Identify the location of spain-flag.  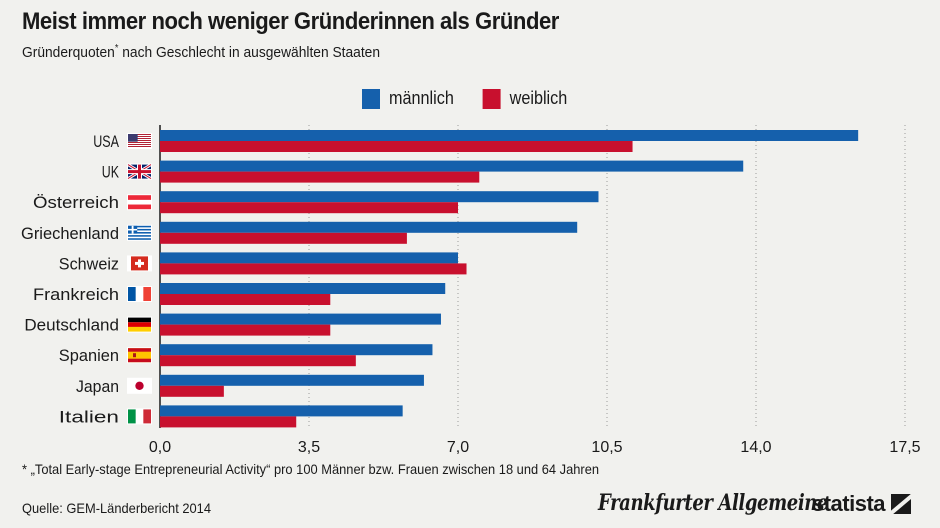
(139, 355).